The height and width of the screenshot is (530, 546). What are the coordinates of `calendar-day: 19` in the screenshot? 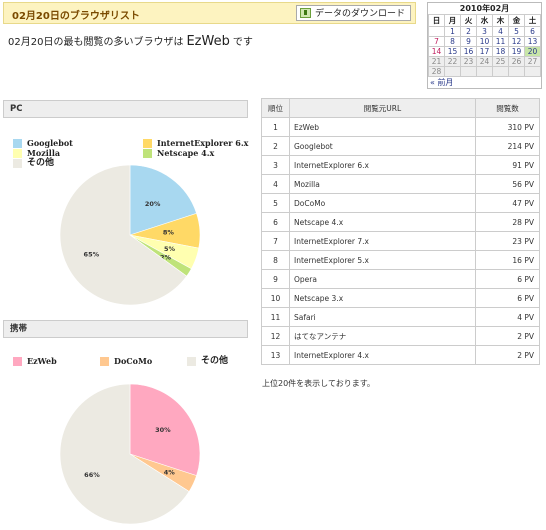 It's located at (516, 51).